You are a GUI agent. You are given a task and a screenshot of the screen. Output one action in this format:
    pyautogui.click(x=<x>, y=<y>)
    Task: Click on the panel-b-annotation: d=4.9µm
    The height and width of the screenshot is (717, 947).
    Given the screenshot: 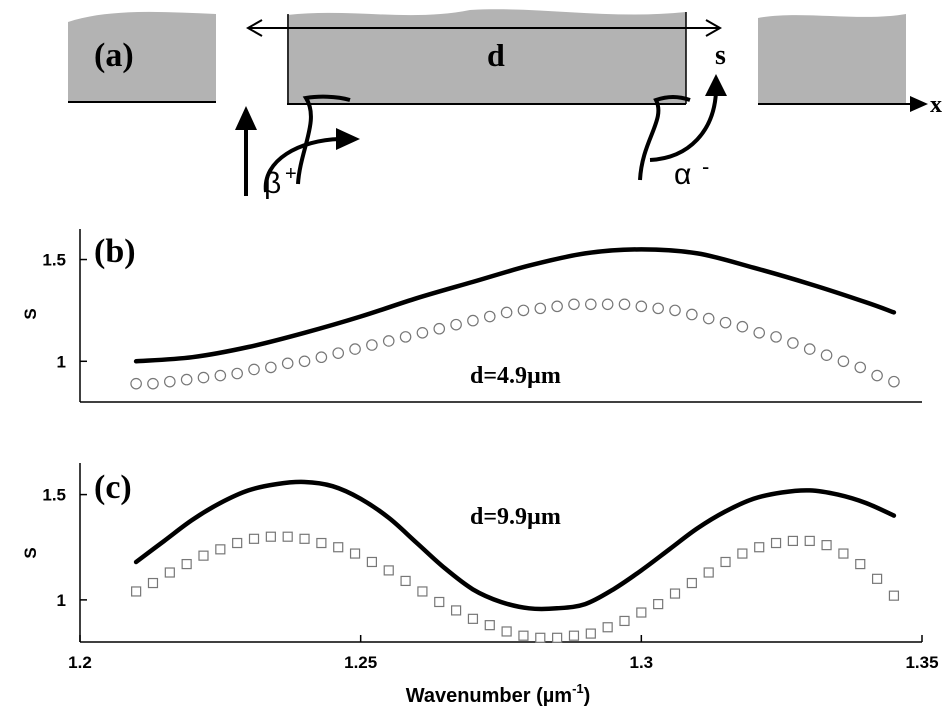 What is the action you would take?
    pyautogui.click(x=515, y=376)
    